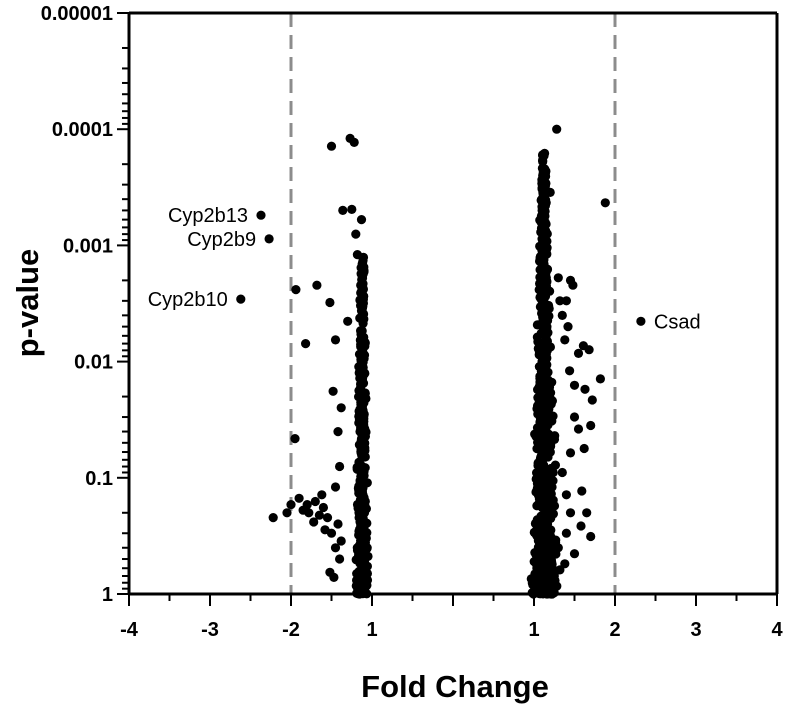 The width and height of the screenshot is (786, 705). I want to click on x-tick-label: -2, so click(291, 630).